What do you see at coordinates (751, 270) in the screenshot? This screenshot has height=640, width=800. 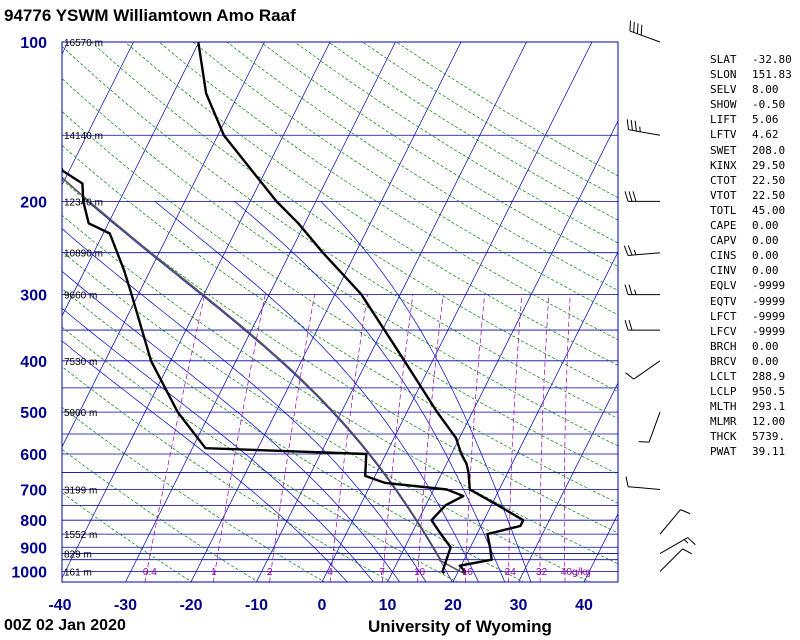 I see `index-row: CINV 0.00` at bounding box center [751, 270].